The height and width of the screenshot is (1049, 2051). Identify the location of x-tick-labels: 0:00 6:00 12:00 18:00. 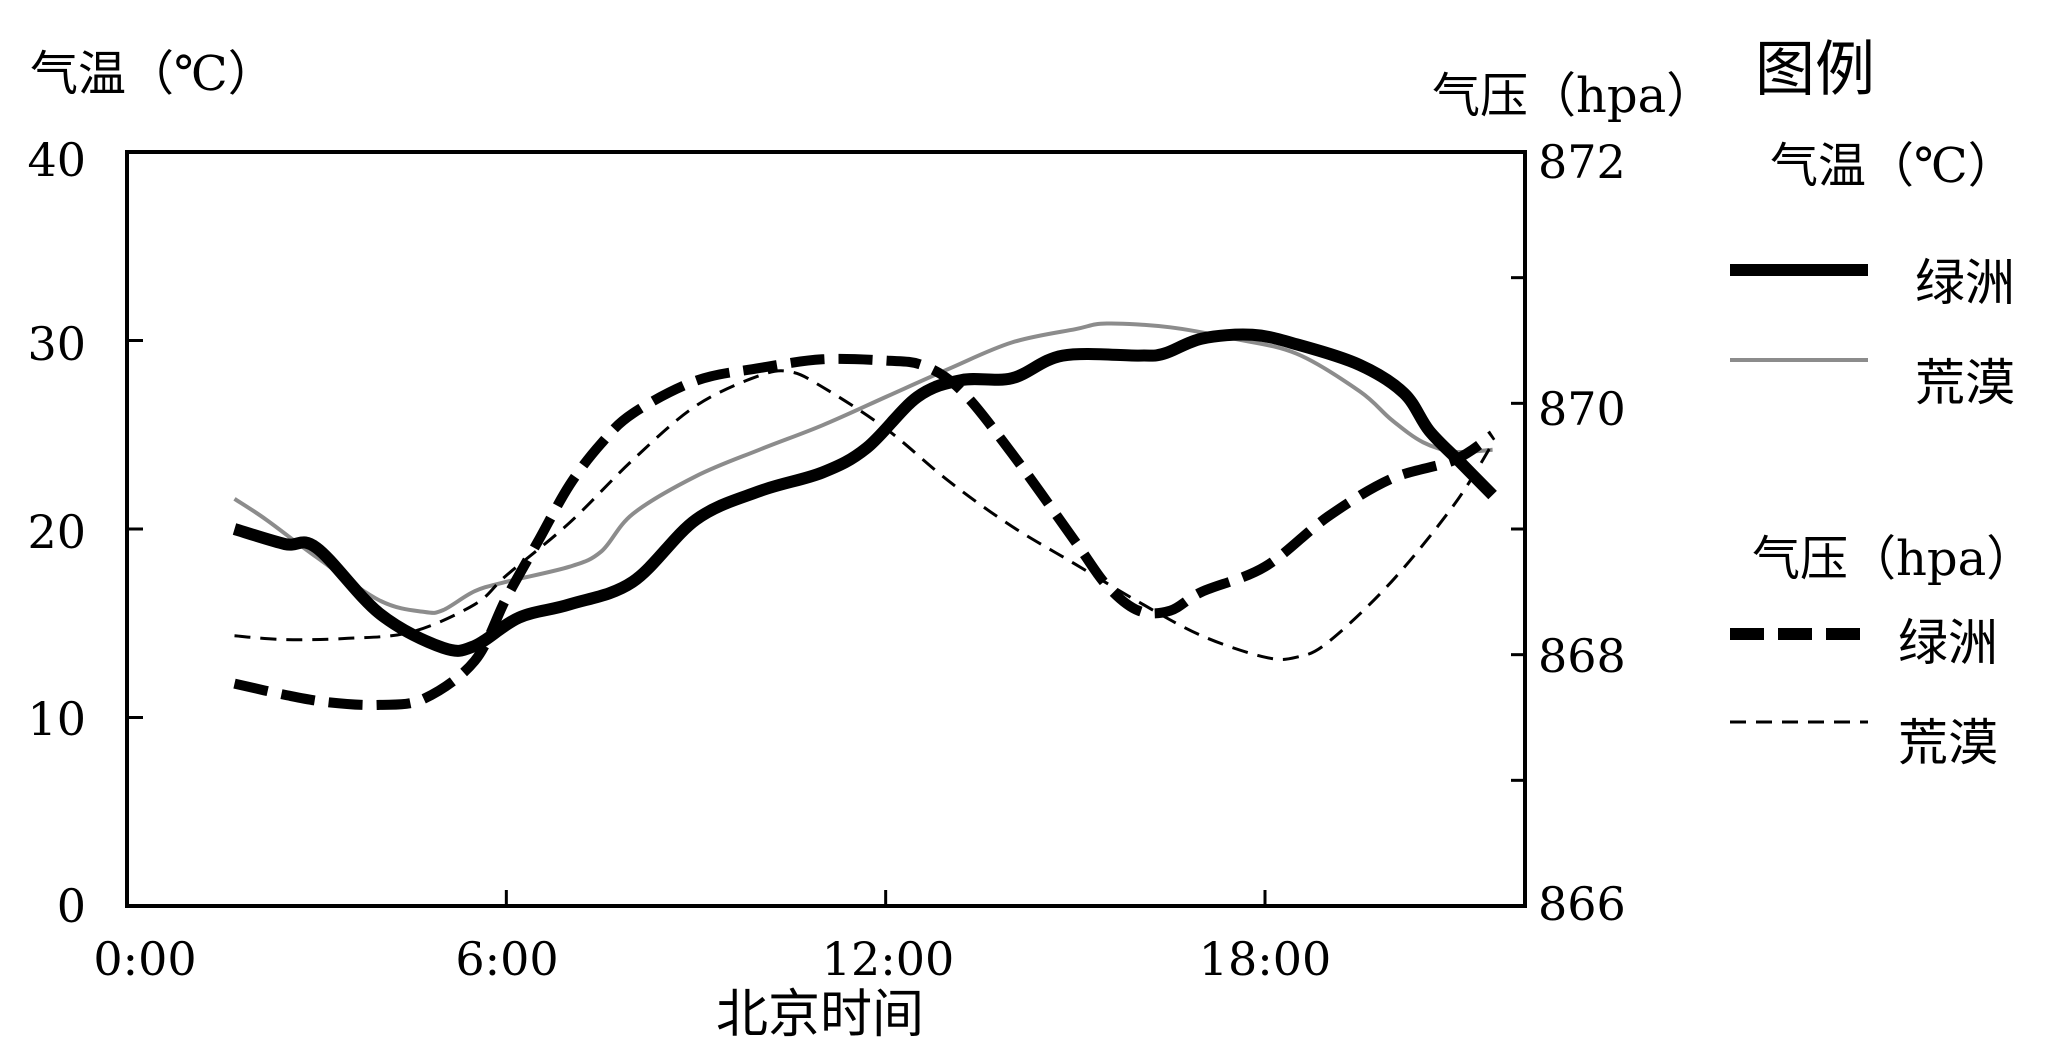
(712, 959).